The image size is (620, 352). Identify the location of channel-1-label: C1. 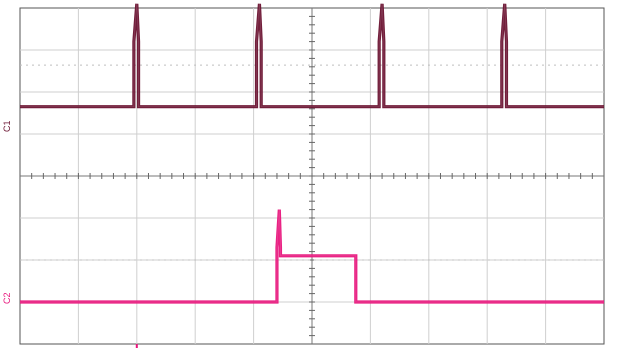
(7, 126).